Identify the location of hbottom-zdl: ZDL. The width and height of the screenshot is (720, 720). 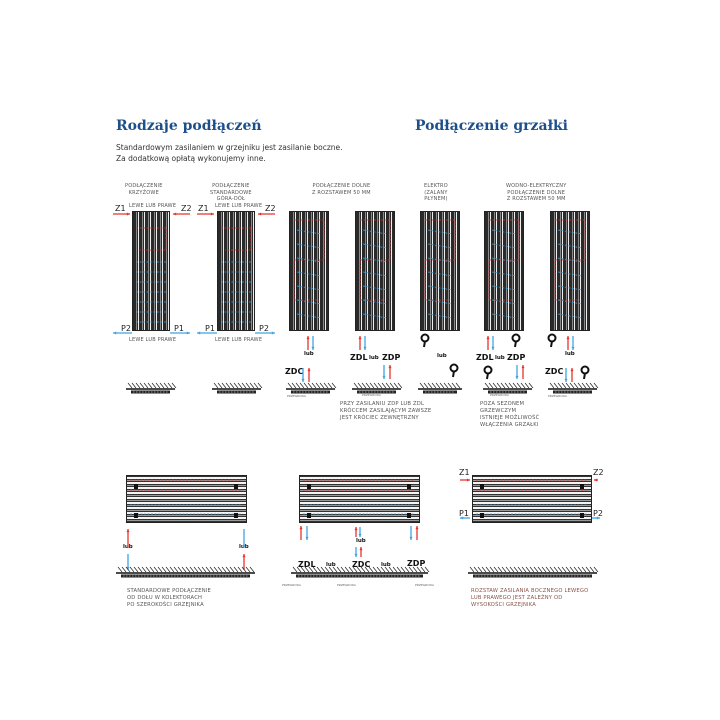
(307, 564).